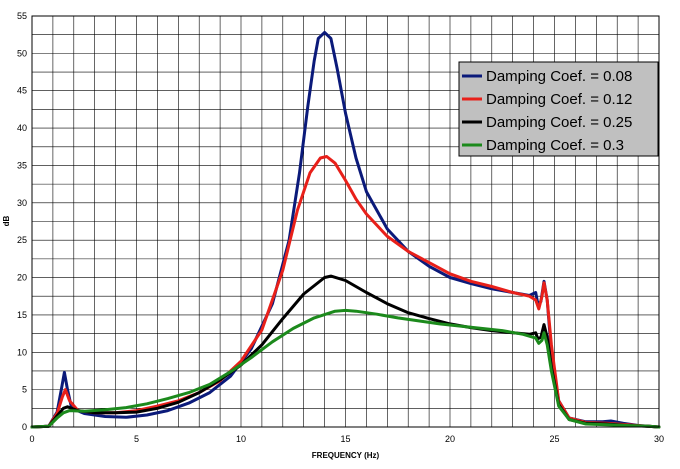  Describe the element at coordinates (136, 439) in the screenshot. I see `x-tick-label: 5` at that location.